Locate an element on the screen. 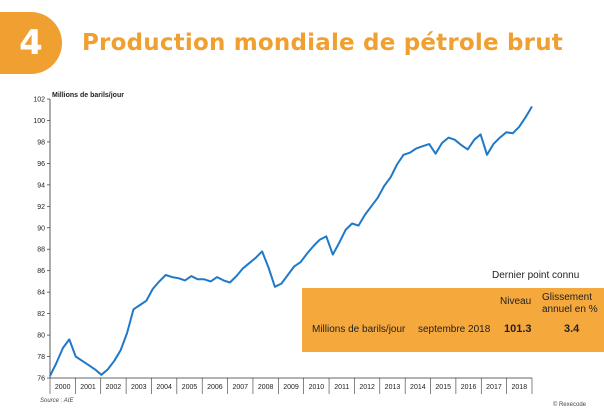  y-tick-label: 88 is located at coordinates (41, 250).